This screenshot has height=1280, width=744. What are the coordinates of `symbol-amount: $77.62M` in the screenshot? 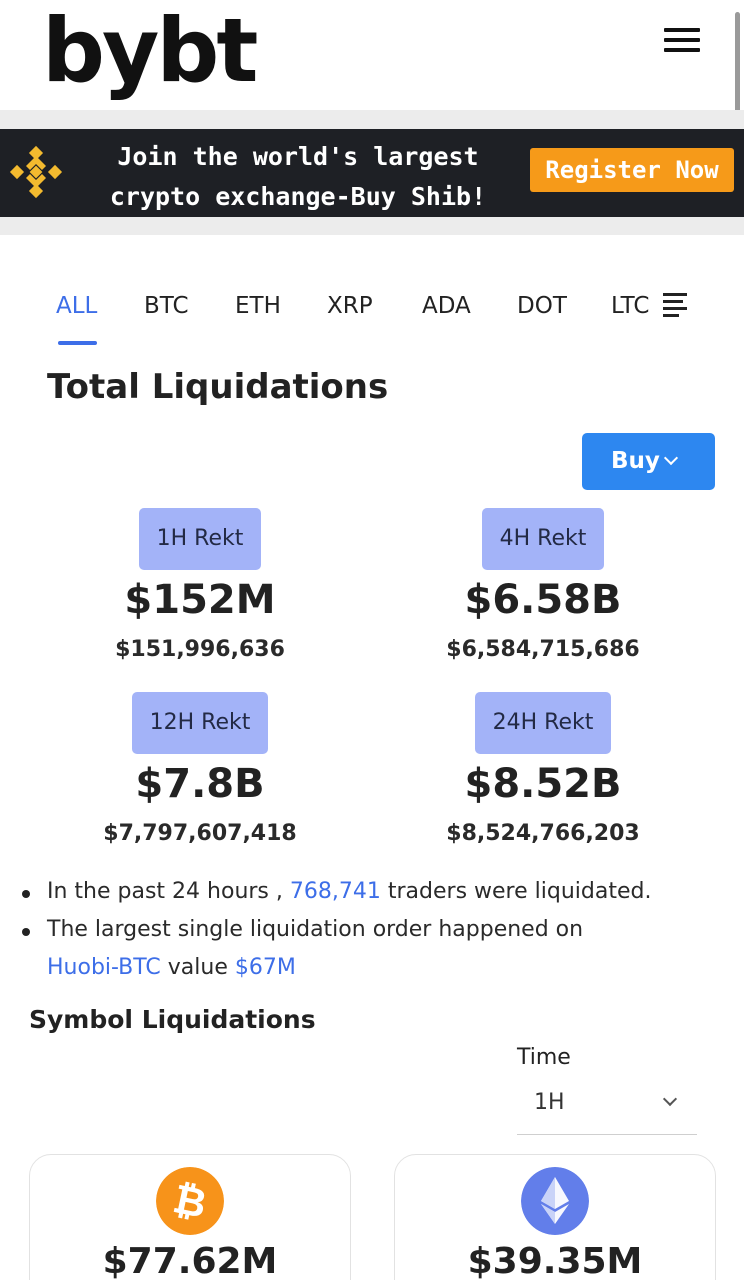 It's located at (190, 1260).